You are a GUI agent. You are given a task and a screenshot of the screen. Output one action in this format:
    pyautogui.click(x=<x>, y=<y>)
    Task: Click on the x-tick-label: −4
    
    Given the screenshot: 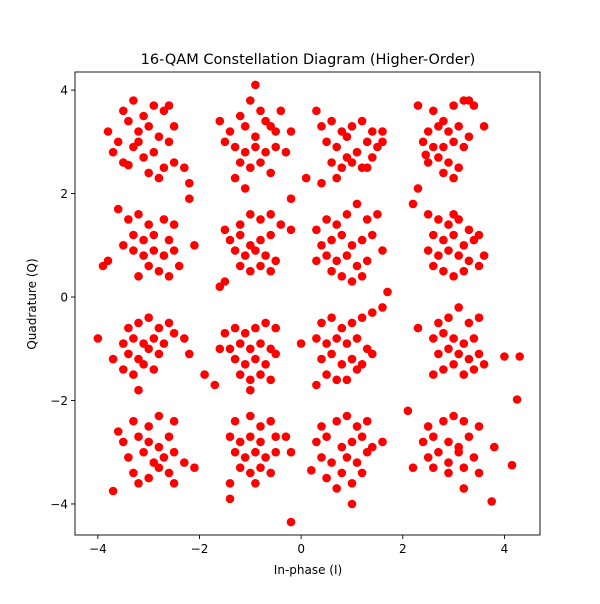 What is the action you would take?
    pyautogui.click(x=98, y=549)
    